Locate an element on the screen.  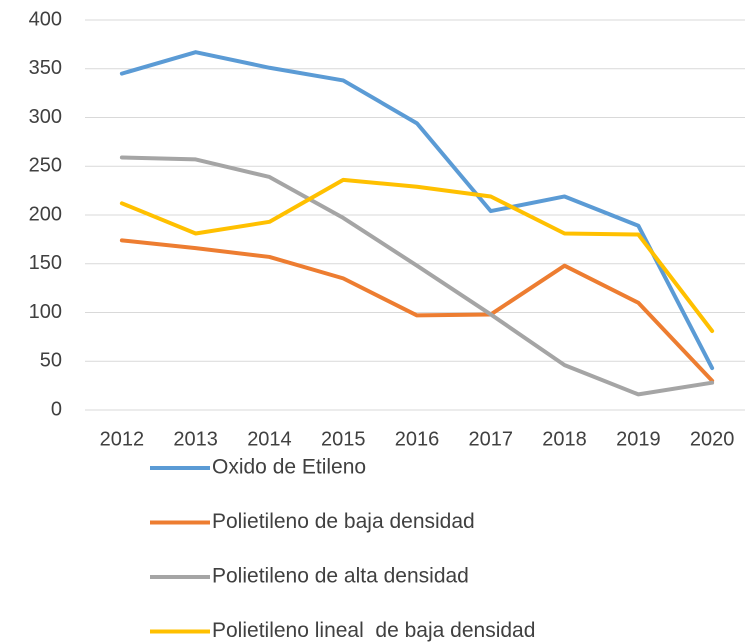
legend-label: Polietileno lineal de baja densidad is located at coordinates (373, 630).